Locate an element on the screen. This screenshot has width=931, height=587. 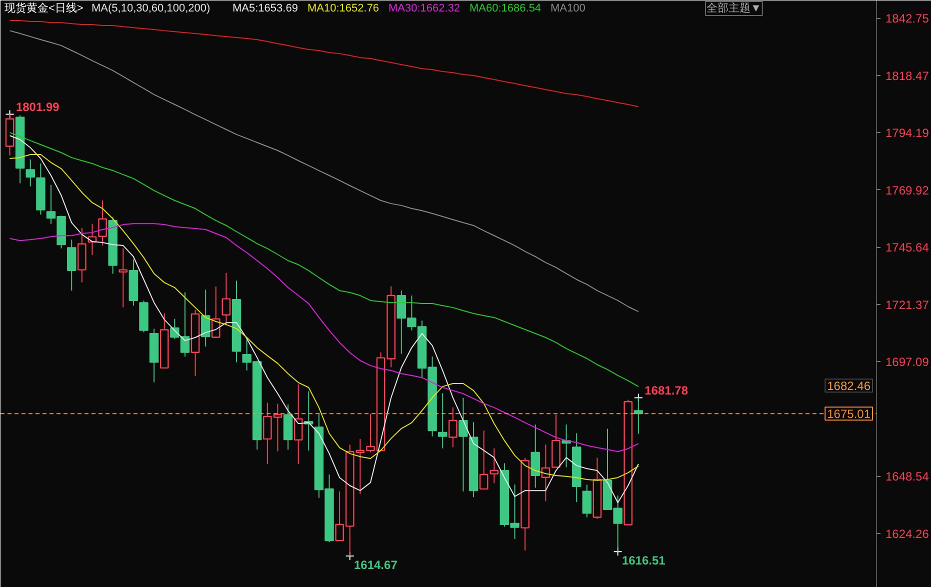
annotation: 1616.51 is located at coordinates (644, 561).